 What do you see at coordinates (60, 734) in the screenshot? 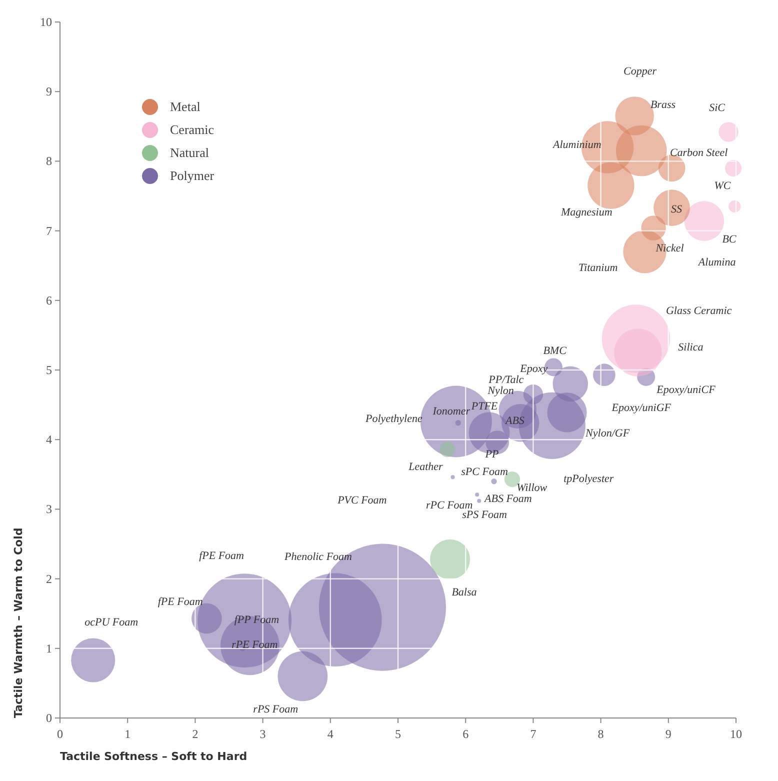
I see `x-tick-label: 0` at bounding box center [60, 734].